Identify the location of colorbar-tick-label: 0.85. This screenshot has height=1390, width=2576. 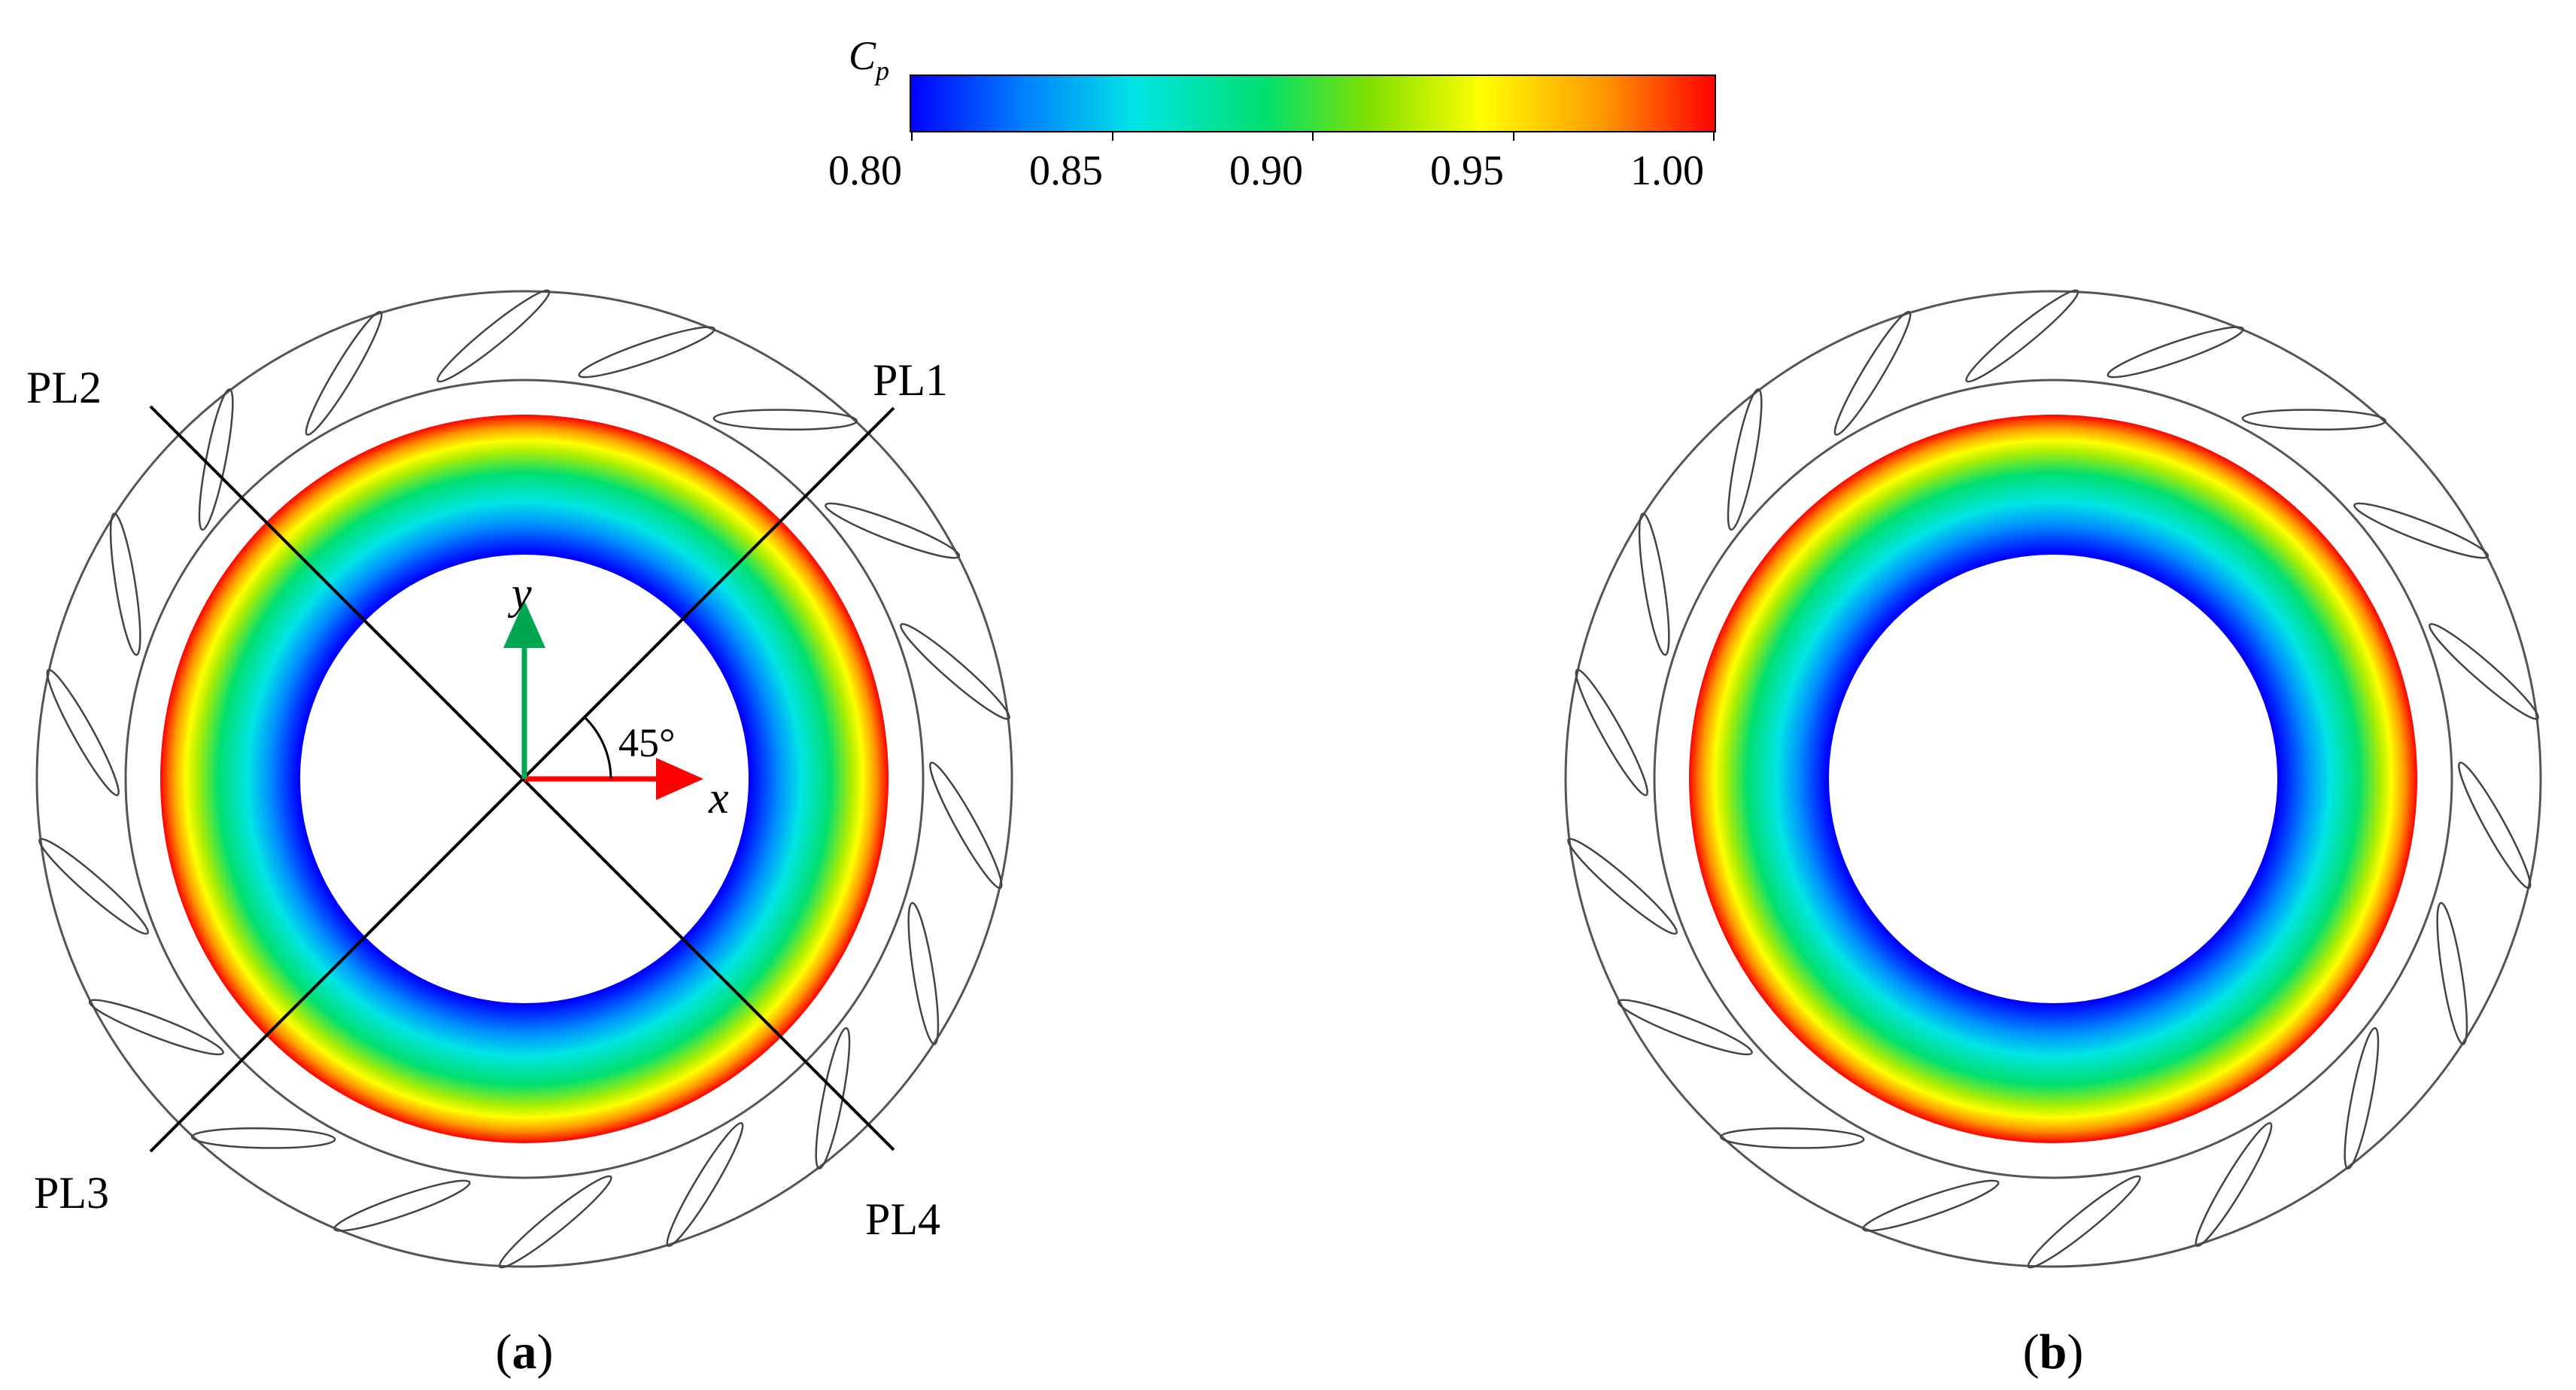
(1066, 171).